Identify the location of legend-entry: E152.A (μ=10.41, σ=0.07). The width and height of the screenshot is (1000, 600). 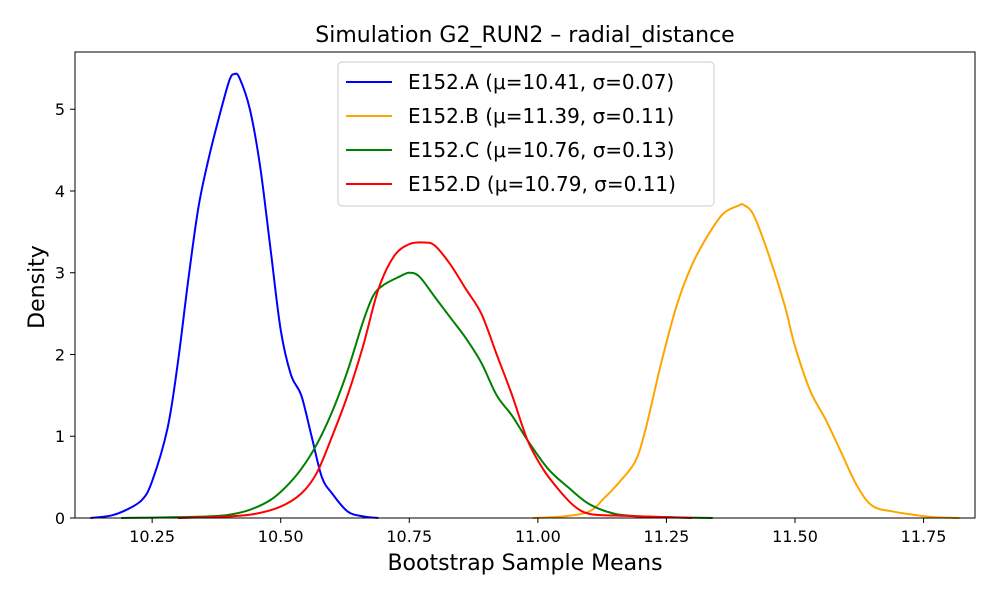
(541, 82).